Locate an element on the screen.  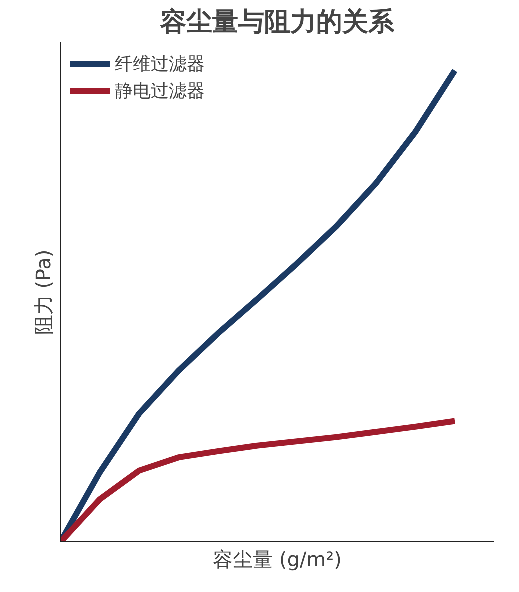
chart-title: 容尘量与阻力的关系 is located at coordinates (278, 23).